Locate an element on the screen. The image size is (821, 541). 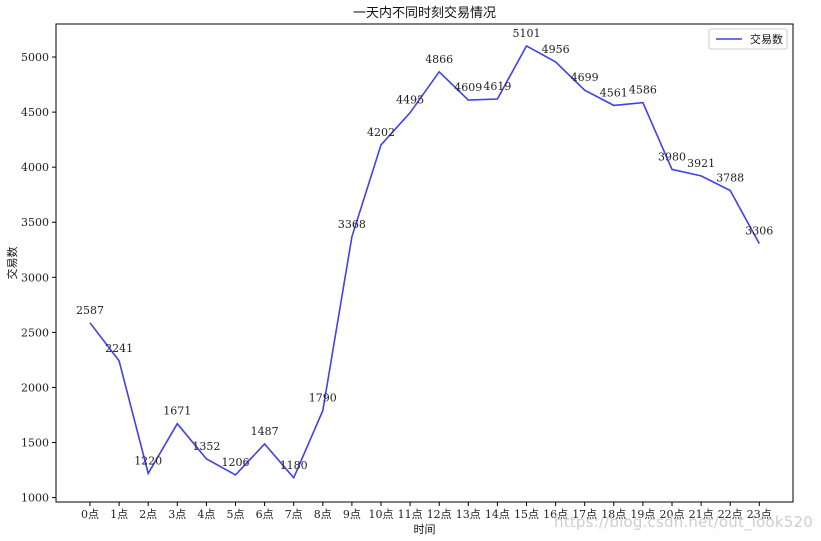
y-tick-label: 3000 is located at coordinates (35, 277).